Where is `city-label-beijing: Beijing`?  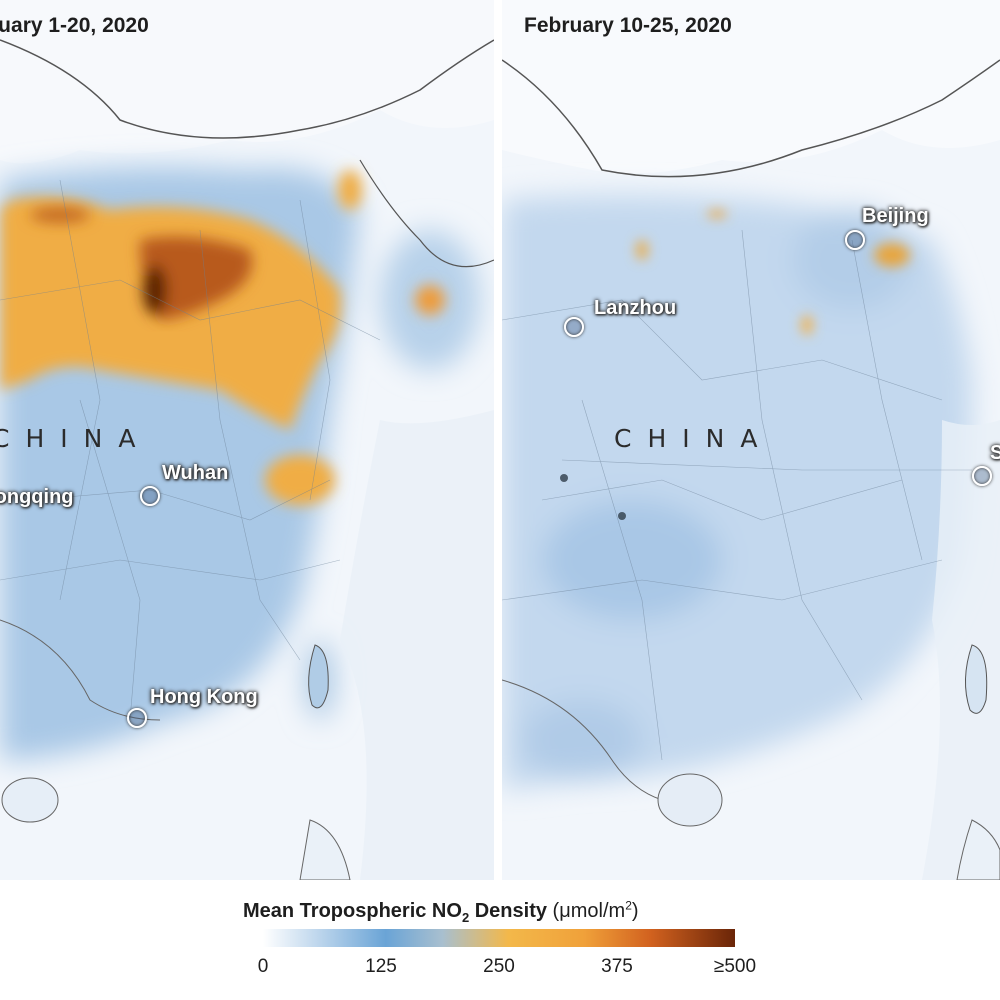
city-label-beijing: Beijing is located at coordinates (895, 216).